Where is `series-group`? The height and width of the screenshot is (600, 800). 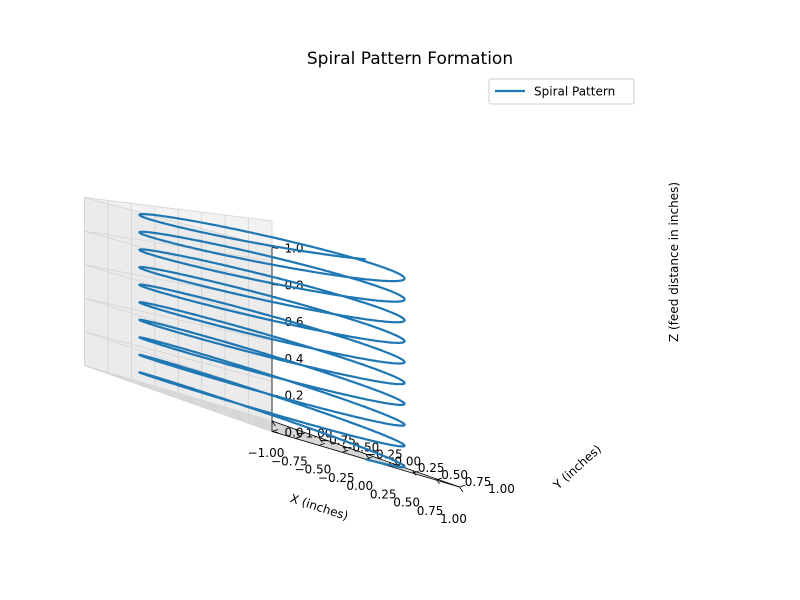 series-group is located at coordinates (272, 341).